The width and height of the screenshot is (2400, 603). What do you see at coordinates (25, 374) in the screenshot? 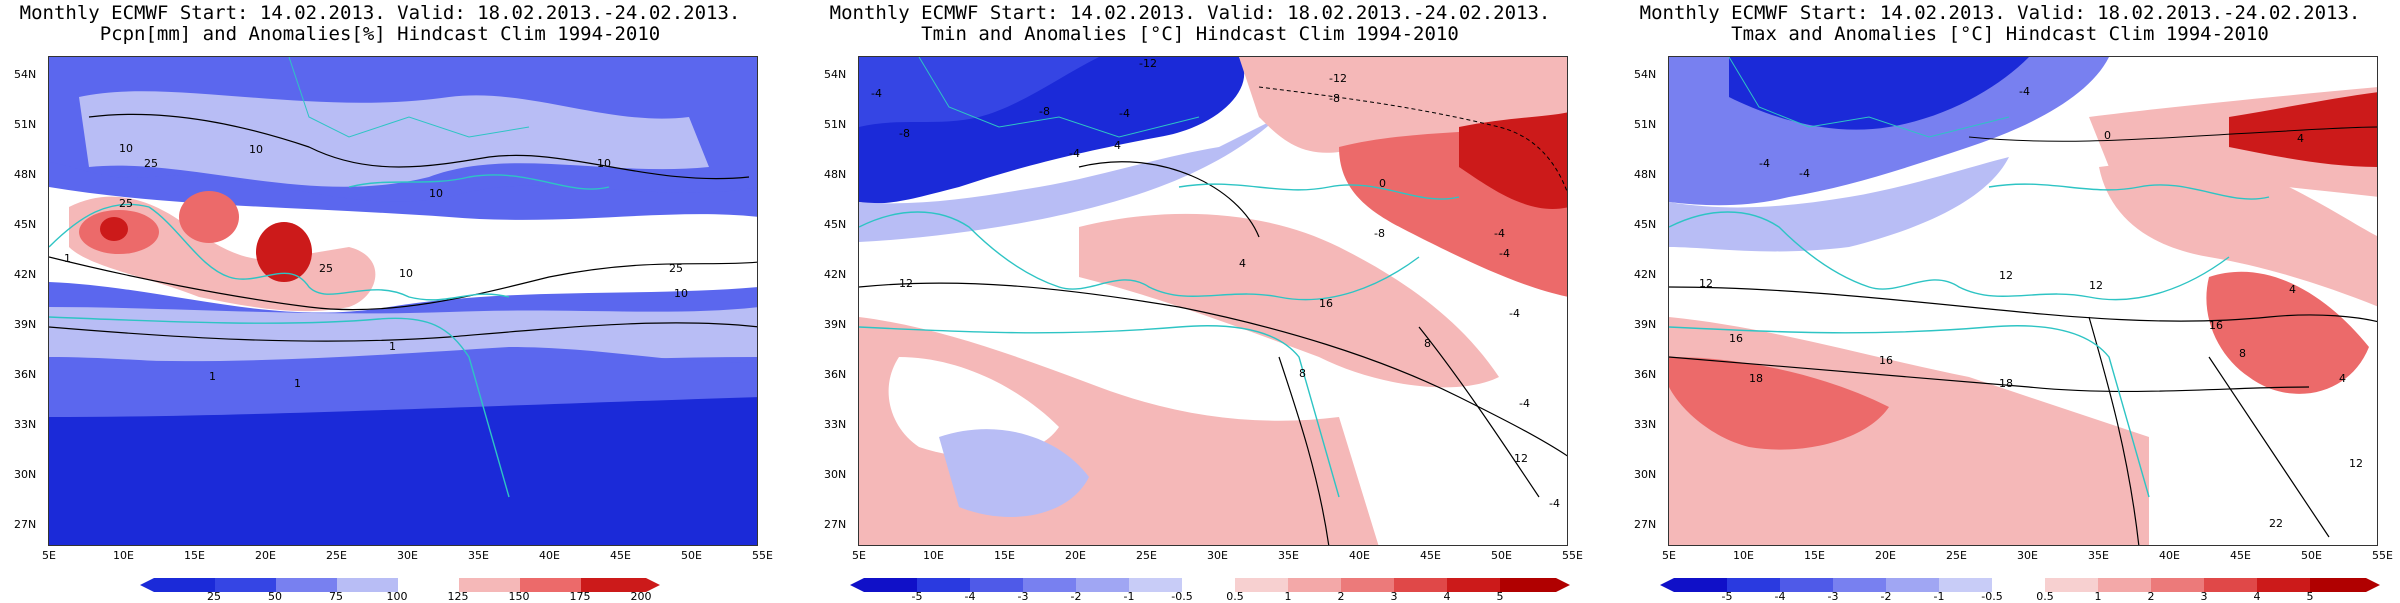
I see `lat-tick-label: 36N` at bounding box center [25, 374].